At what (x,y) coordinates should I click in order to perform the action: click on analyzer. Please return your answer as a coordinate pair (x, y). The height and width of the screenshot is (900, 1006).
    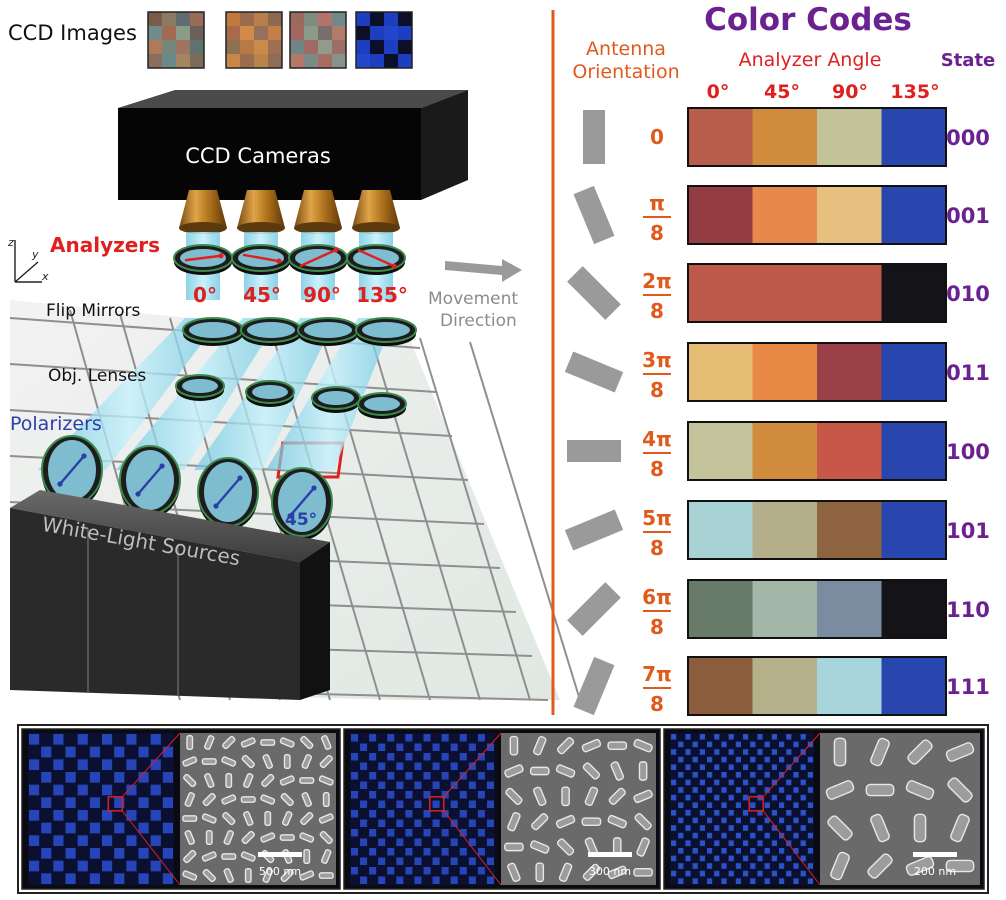
    Looking at the image, I should click on (376, 259).